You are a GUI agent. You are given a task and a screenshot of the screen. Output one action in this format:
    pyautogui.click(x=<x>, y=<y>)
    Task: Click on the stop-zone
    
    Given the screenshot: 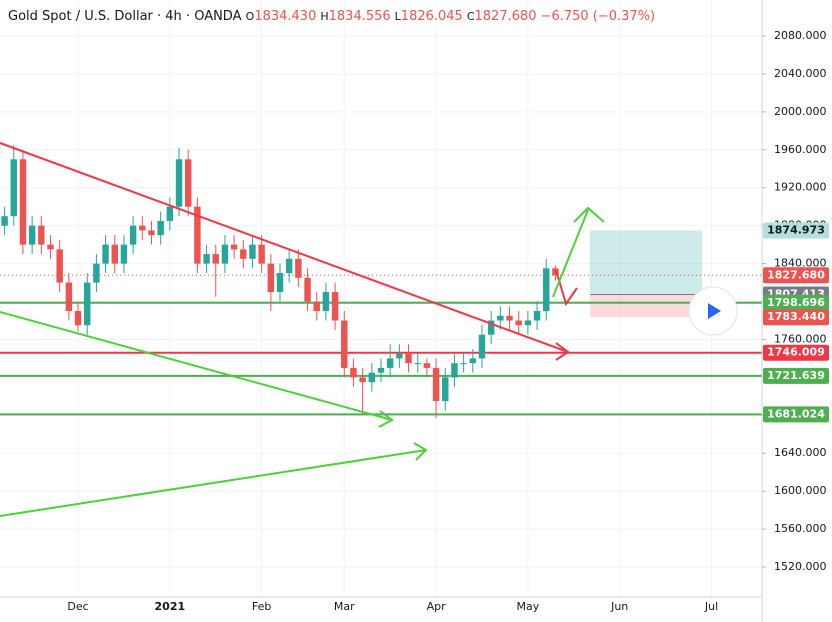 What is the action you would take?
    pyautogui.click(x=646, y=306)
    